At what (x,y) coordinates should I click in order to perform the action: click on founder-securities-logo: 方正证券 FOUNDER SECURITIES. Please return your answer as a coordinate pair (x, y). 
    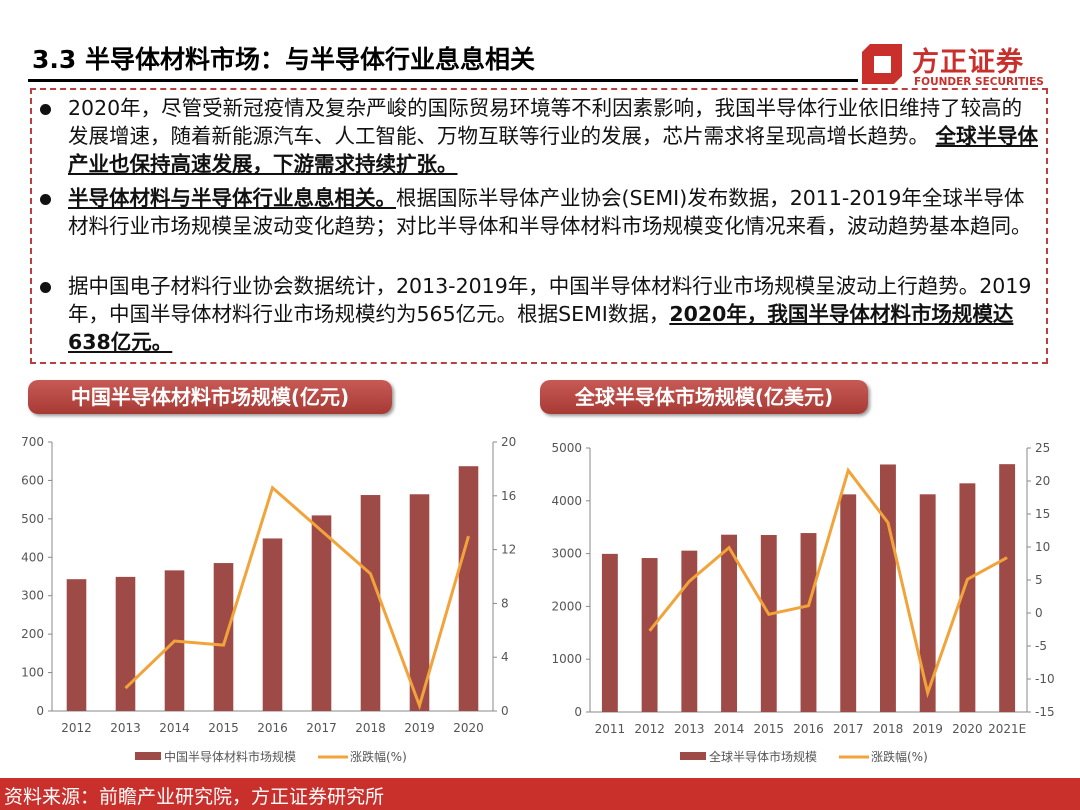
    Looking at the image, I should click on (957, 66).